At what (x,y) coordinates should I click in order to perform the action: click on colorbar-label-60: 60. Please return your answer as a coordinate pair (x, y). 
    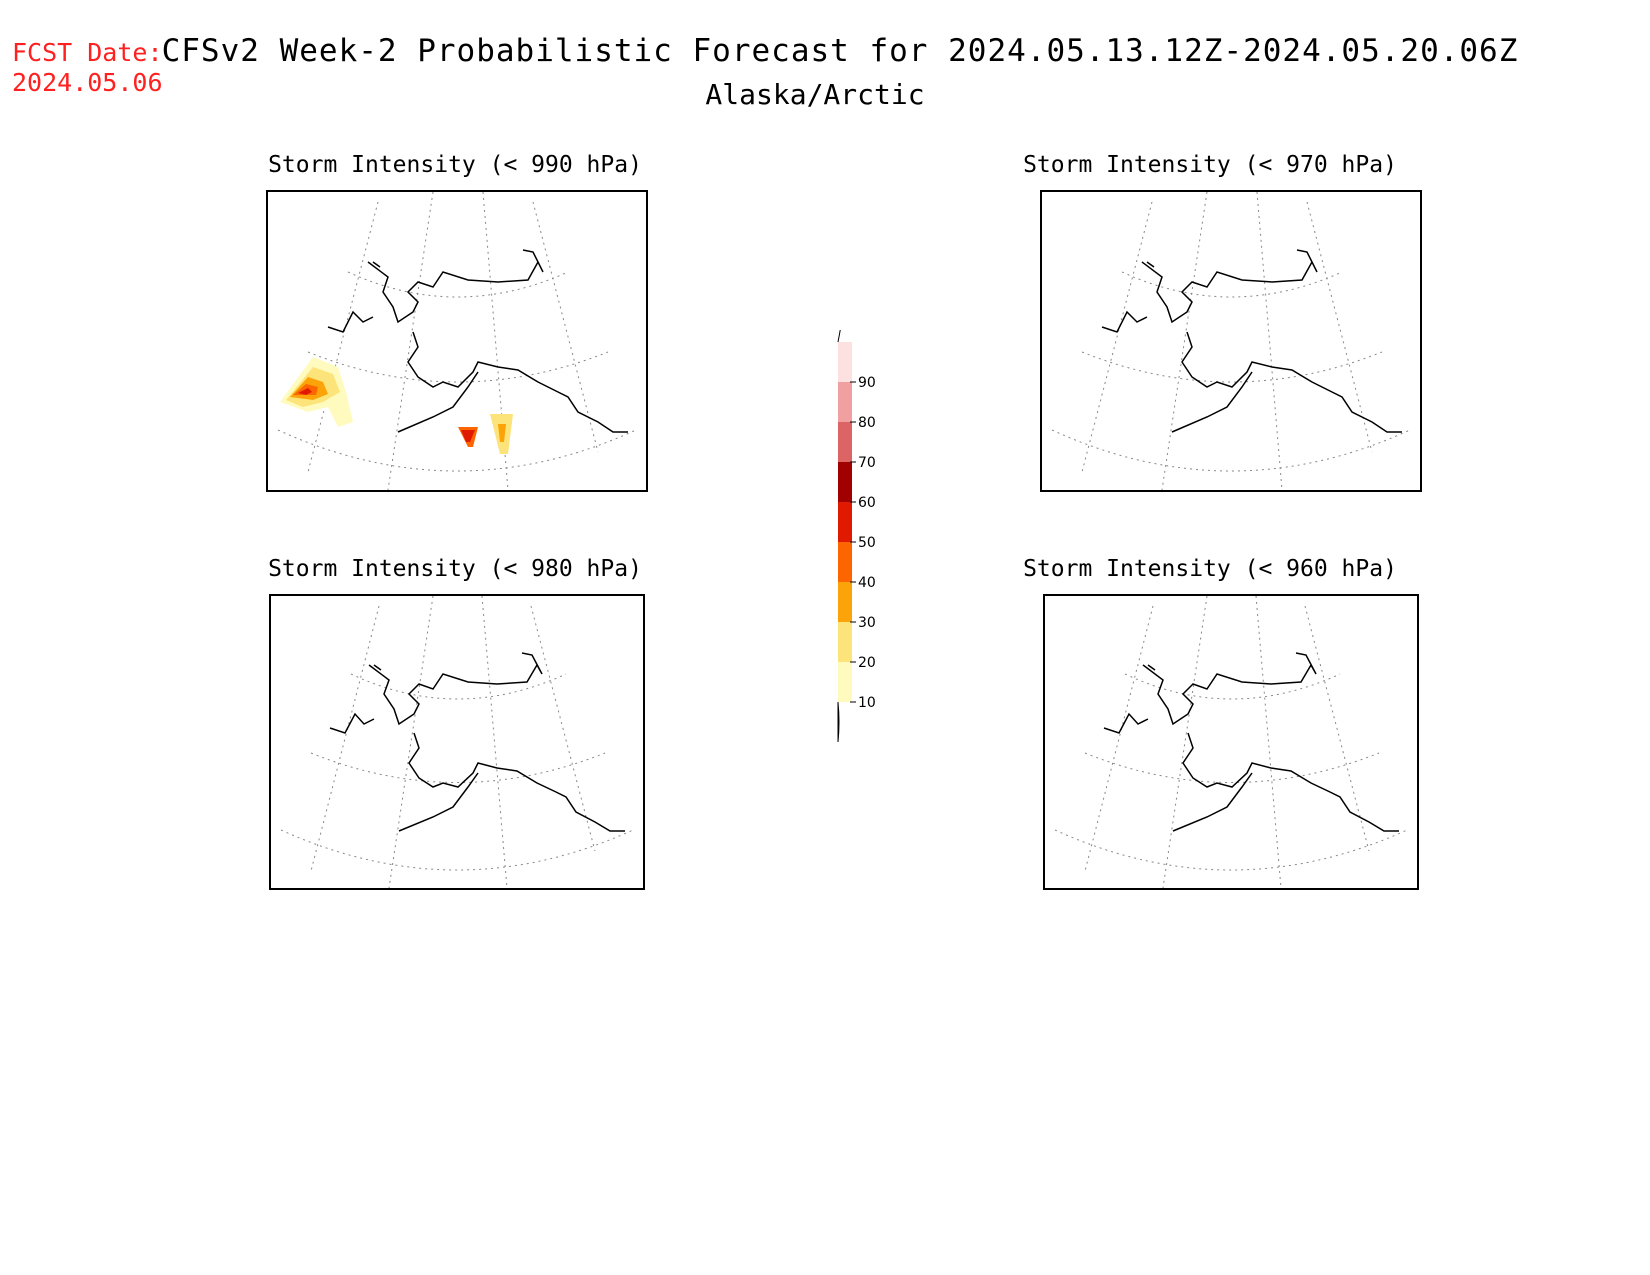
    Looking at the image, I should click on (867, 503).